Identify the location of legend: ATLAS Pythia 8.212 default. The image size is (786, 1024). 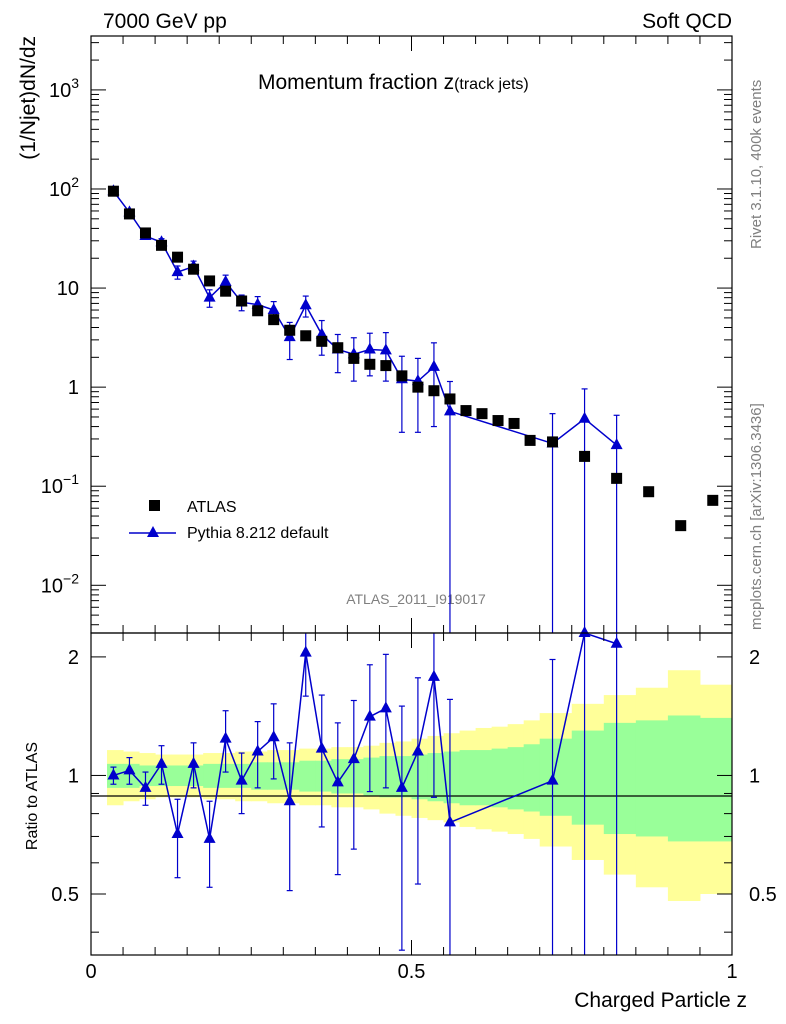
(229, 520).